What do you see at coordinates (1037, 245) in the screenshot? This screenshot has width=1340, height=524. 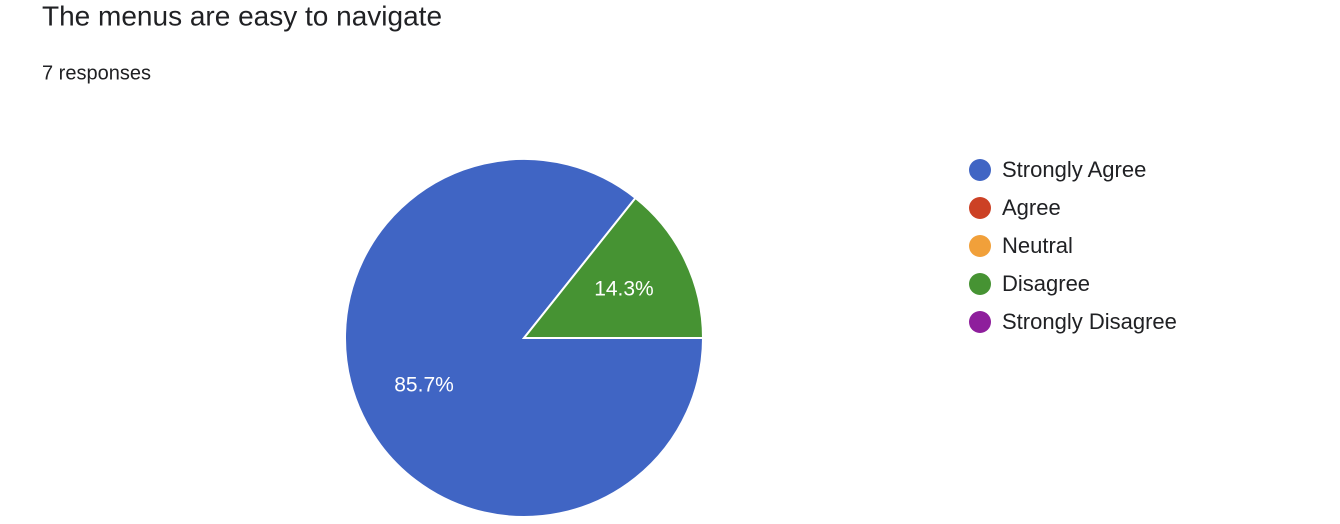 I see `legend-label: Neutral` at bounding box center [1037, 245].